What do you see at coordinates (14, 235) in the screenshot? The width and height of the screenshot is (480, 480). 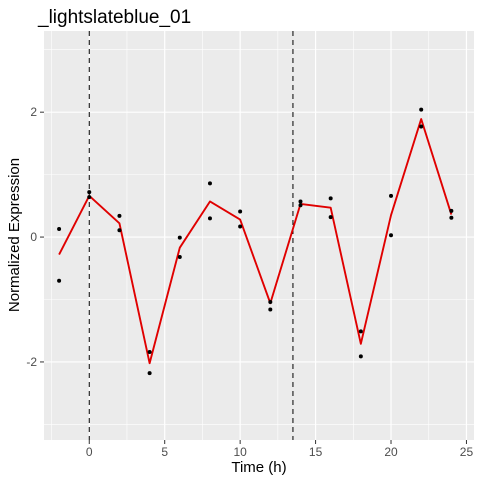 I see `y-axis-label: Normalized Expression` at bounding box center [14, 235].